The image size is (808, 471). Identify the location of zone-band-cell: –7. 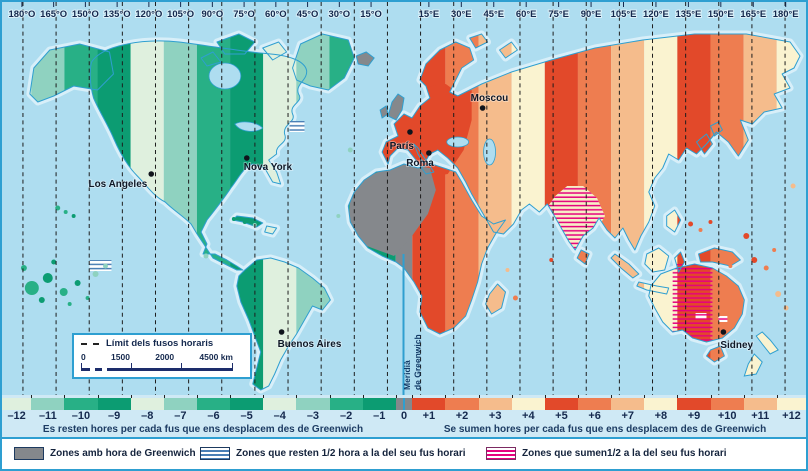
(180, 409).